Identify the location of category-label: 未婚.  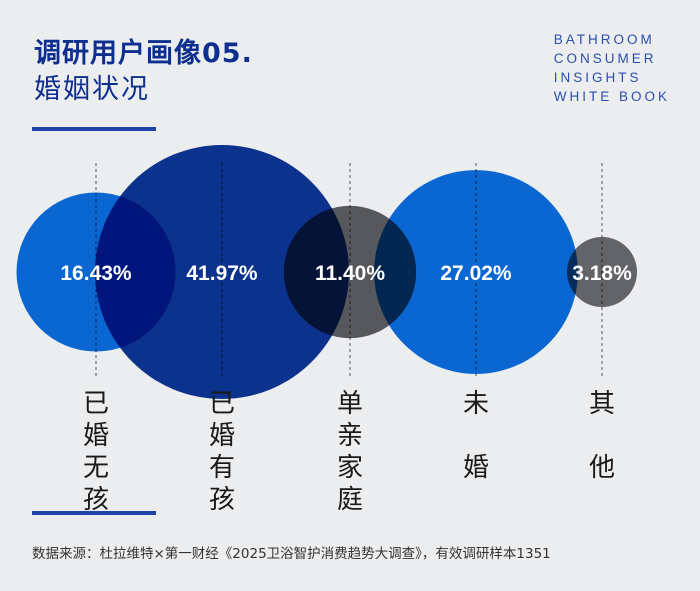
(476, 436).